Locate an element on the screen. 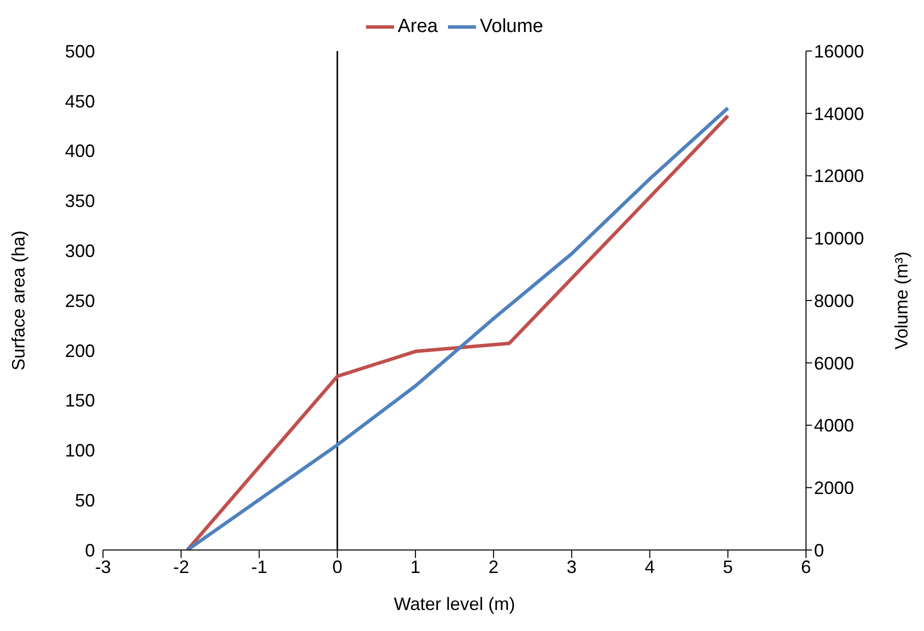 The width and height of the screenshot is (924, 631). x-tick-label: 0 is located at coordinates (337, 566).